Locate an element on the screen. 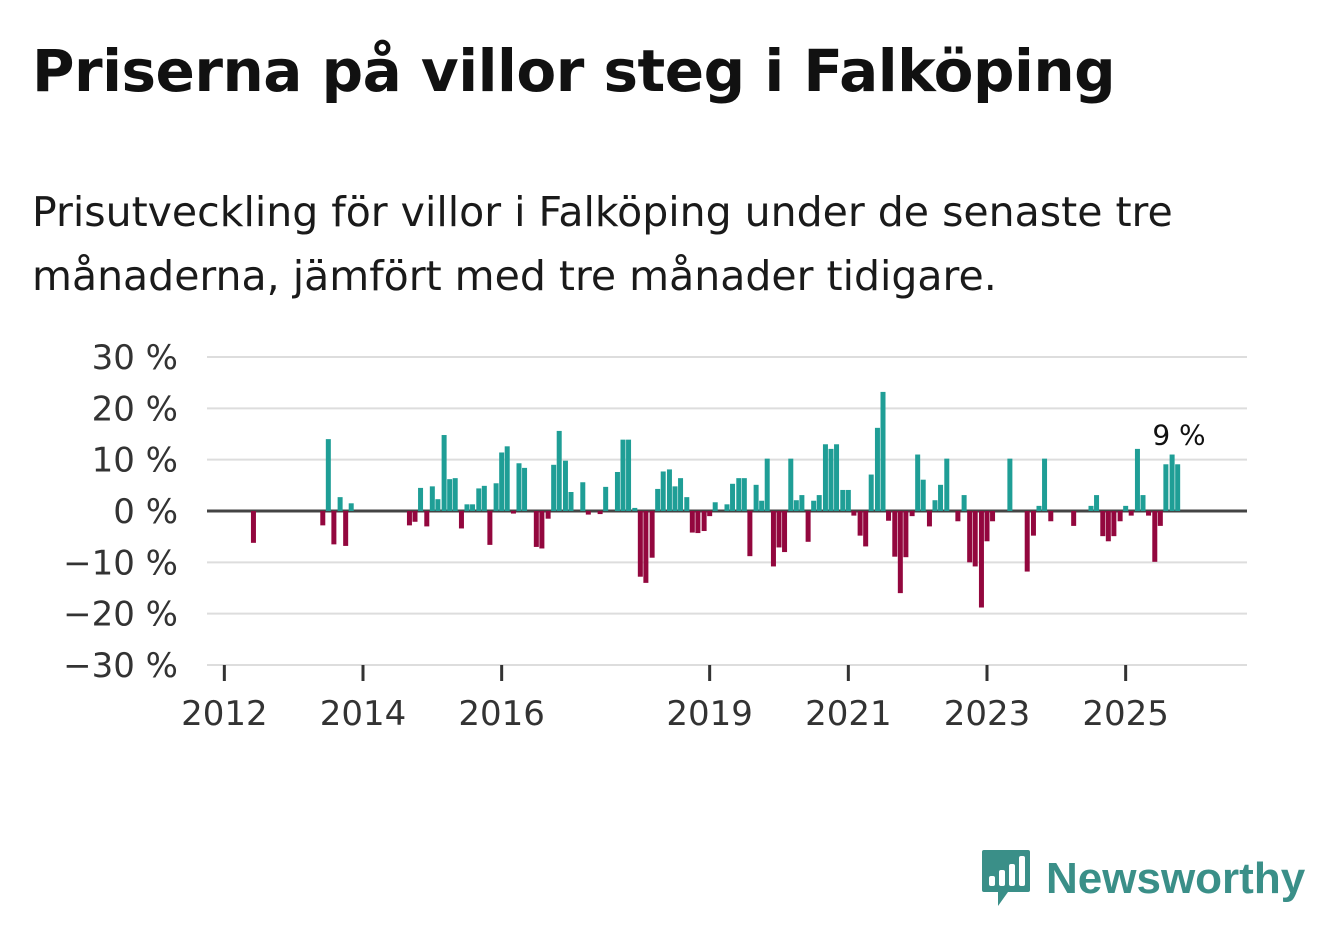 This screenshot has width=1322, height=939. y-axis: 30 % 20 % 10 % 0 % −10 % −20 % −30 % is located at coordinates (120, 512).